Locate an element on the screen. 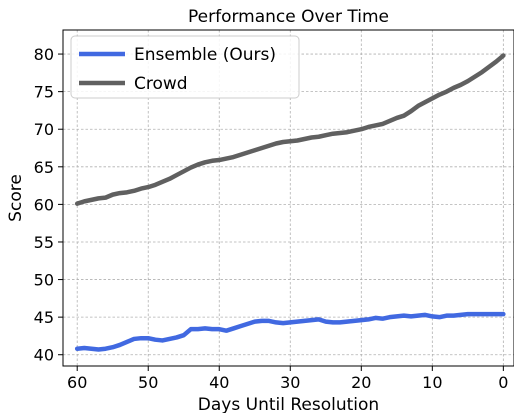 The image size is (514, 413). x-tick-label: 10 is located at coordinates (432, 382).